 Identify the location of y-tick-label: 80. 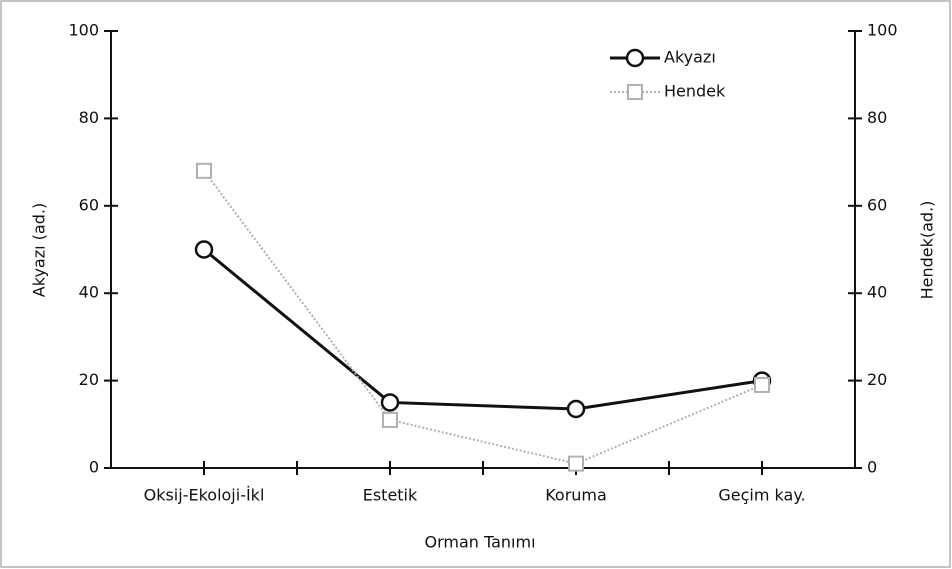
(89, 117).